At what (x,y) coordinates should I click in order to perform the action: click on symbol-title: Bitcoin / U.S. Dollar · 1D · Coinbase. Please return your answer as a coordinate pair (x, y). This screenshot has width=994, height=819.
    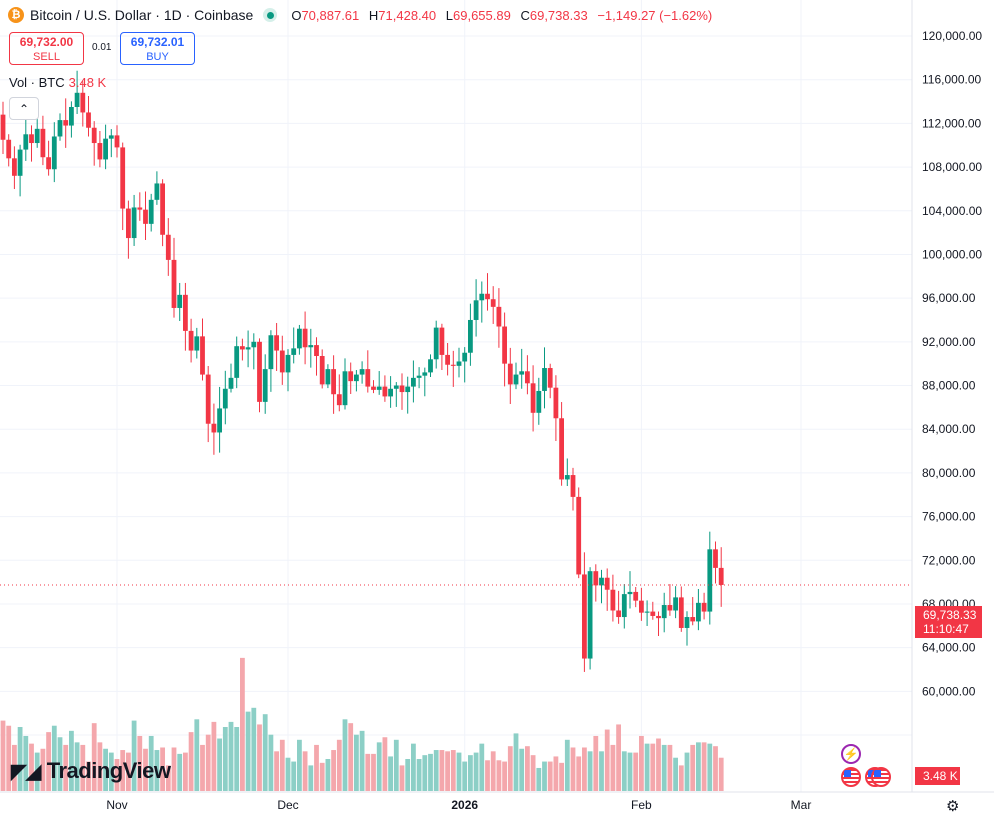
    Looking at the image, I should click on (142, 15).